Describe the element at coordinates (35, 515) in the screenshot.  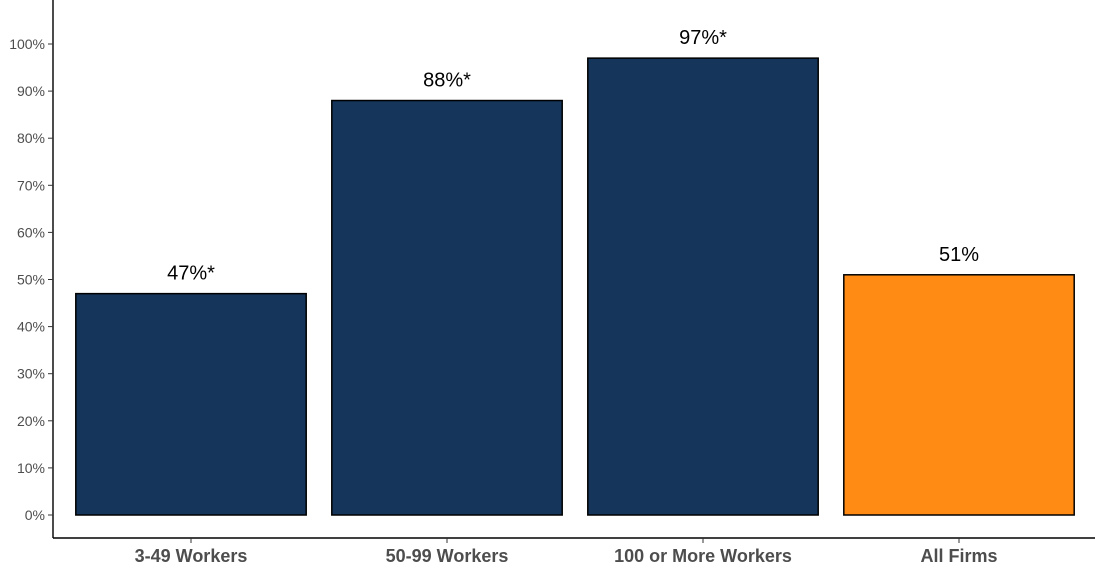
I see `y-tick-label: 0%` at that location.